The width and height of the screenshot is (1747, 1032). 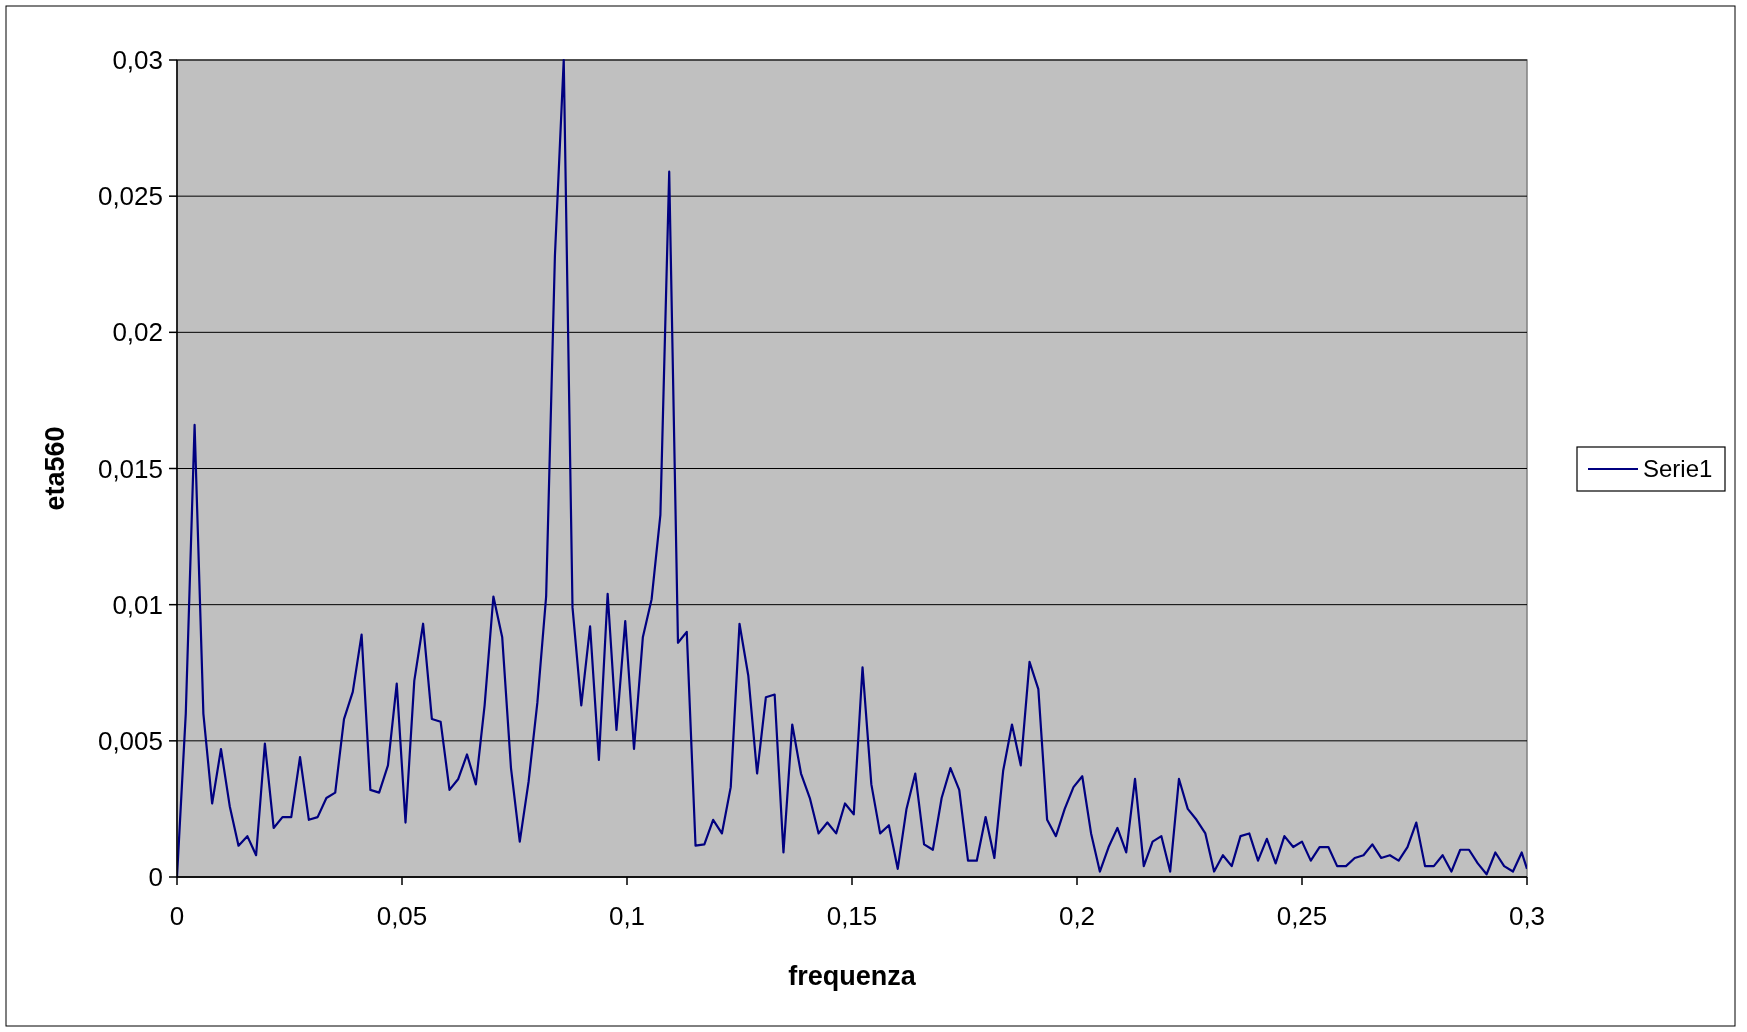 What do you see at coordinates (137, 60) in the screenshot?
I see `y-tick-label: 0,03` at bounding box center [137, 60].